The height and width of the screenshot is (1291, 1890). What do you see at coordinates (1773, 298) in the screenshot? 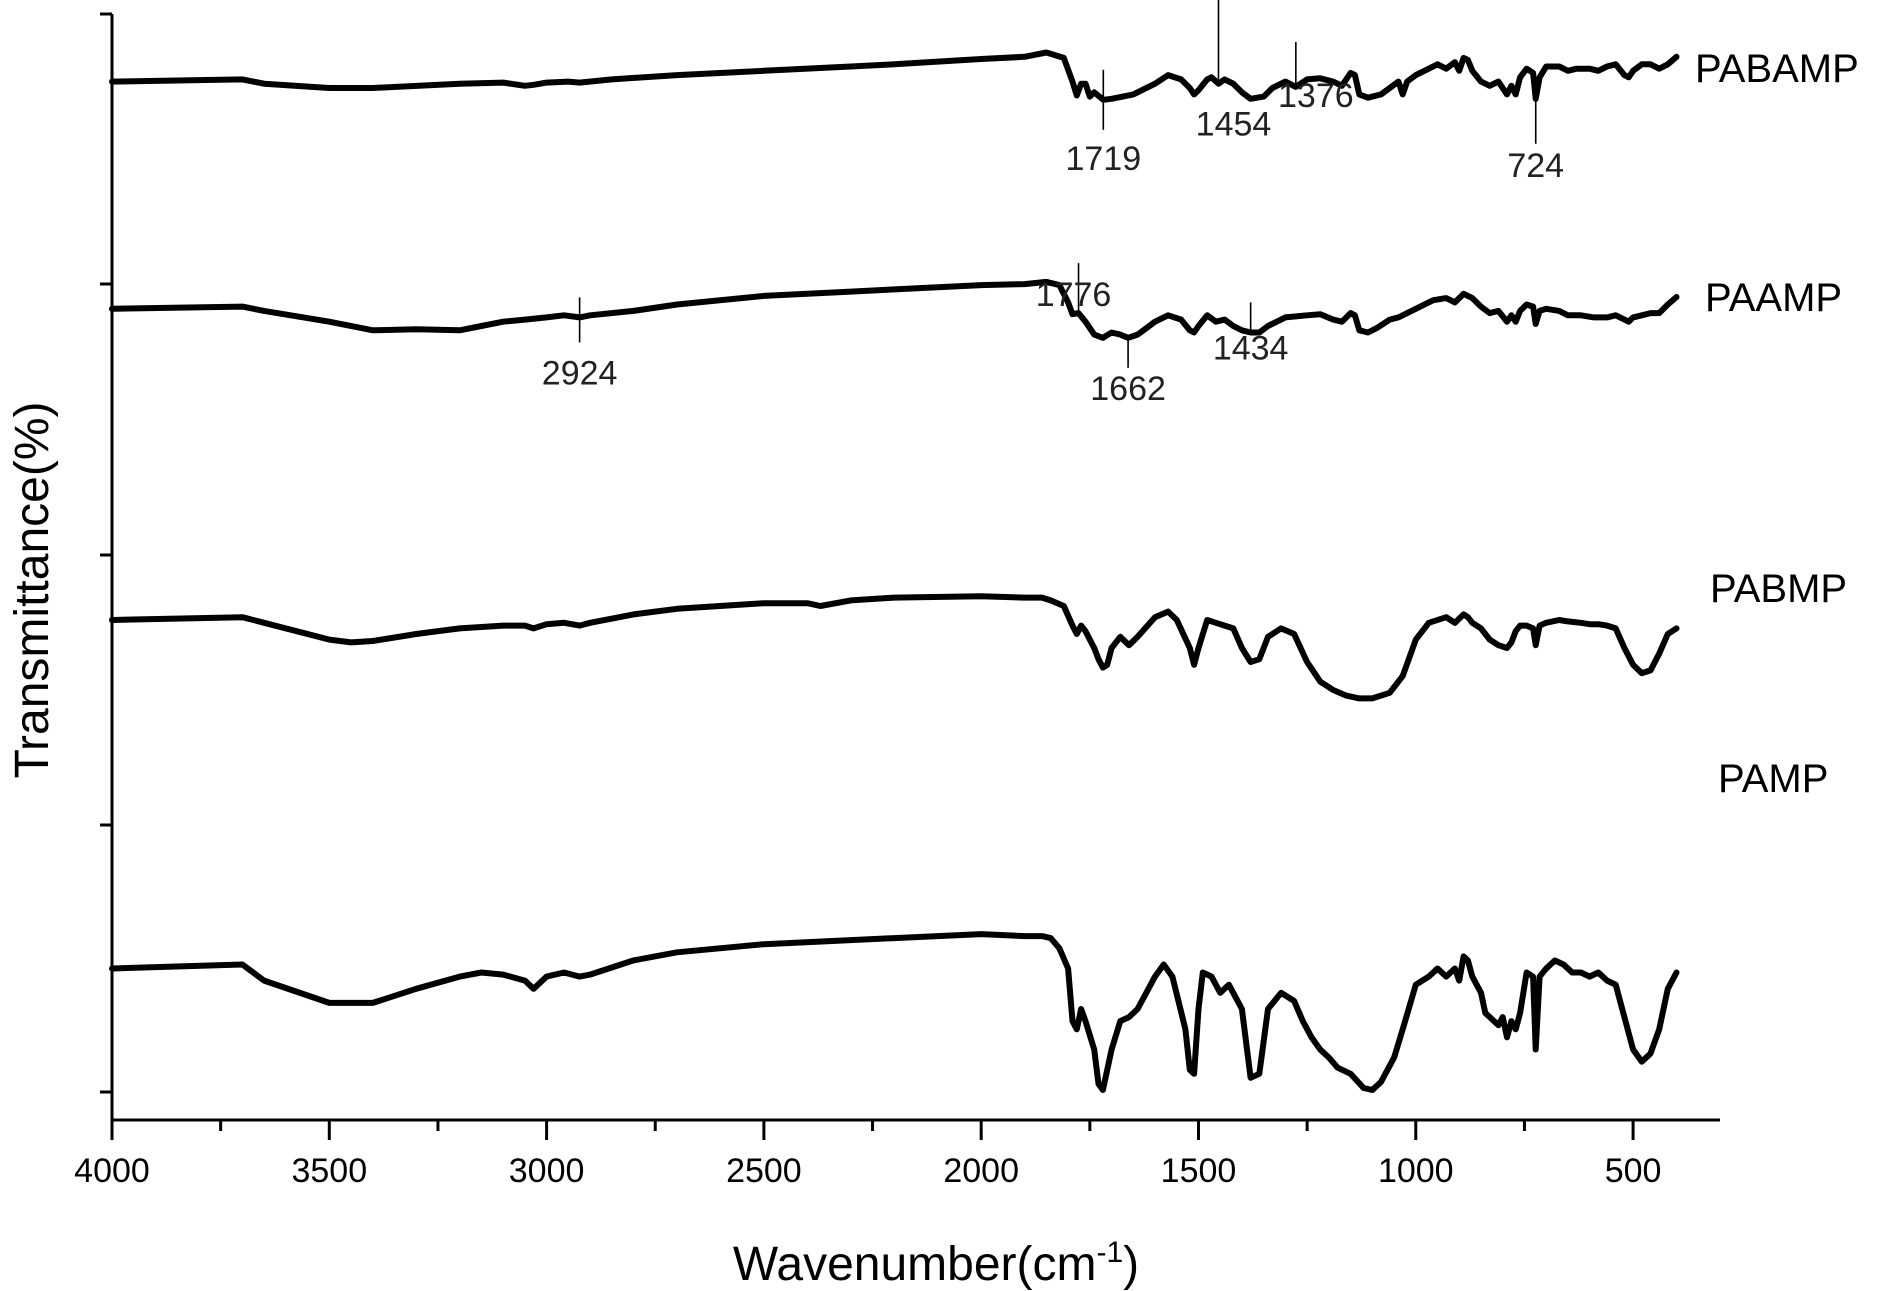
I see `series-label-paamp: PAAMP` at bounding box center [1773, 298].